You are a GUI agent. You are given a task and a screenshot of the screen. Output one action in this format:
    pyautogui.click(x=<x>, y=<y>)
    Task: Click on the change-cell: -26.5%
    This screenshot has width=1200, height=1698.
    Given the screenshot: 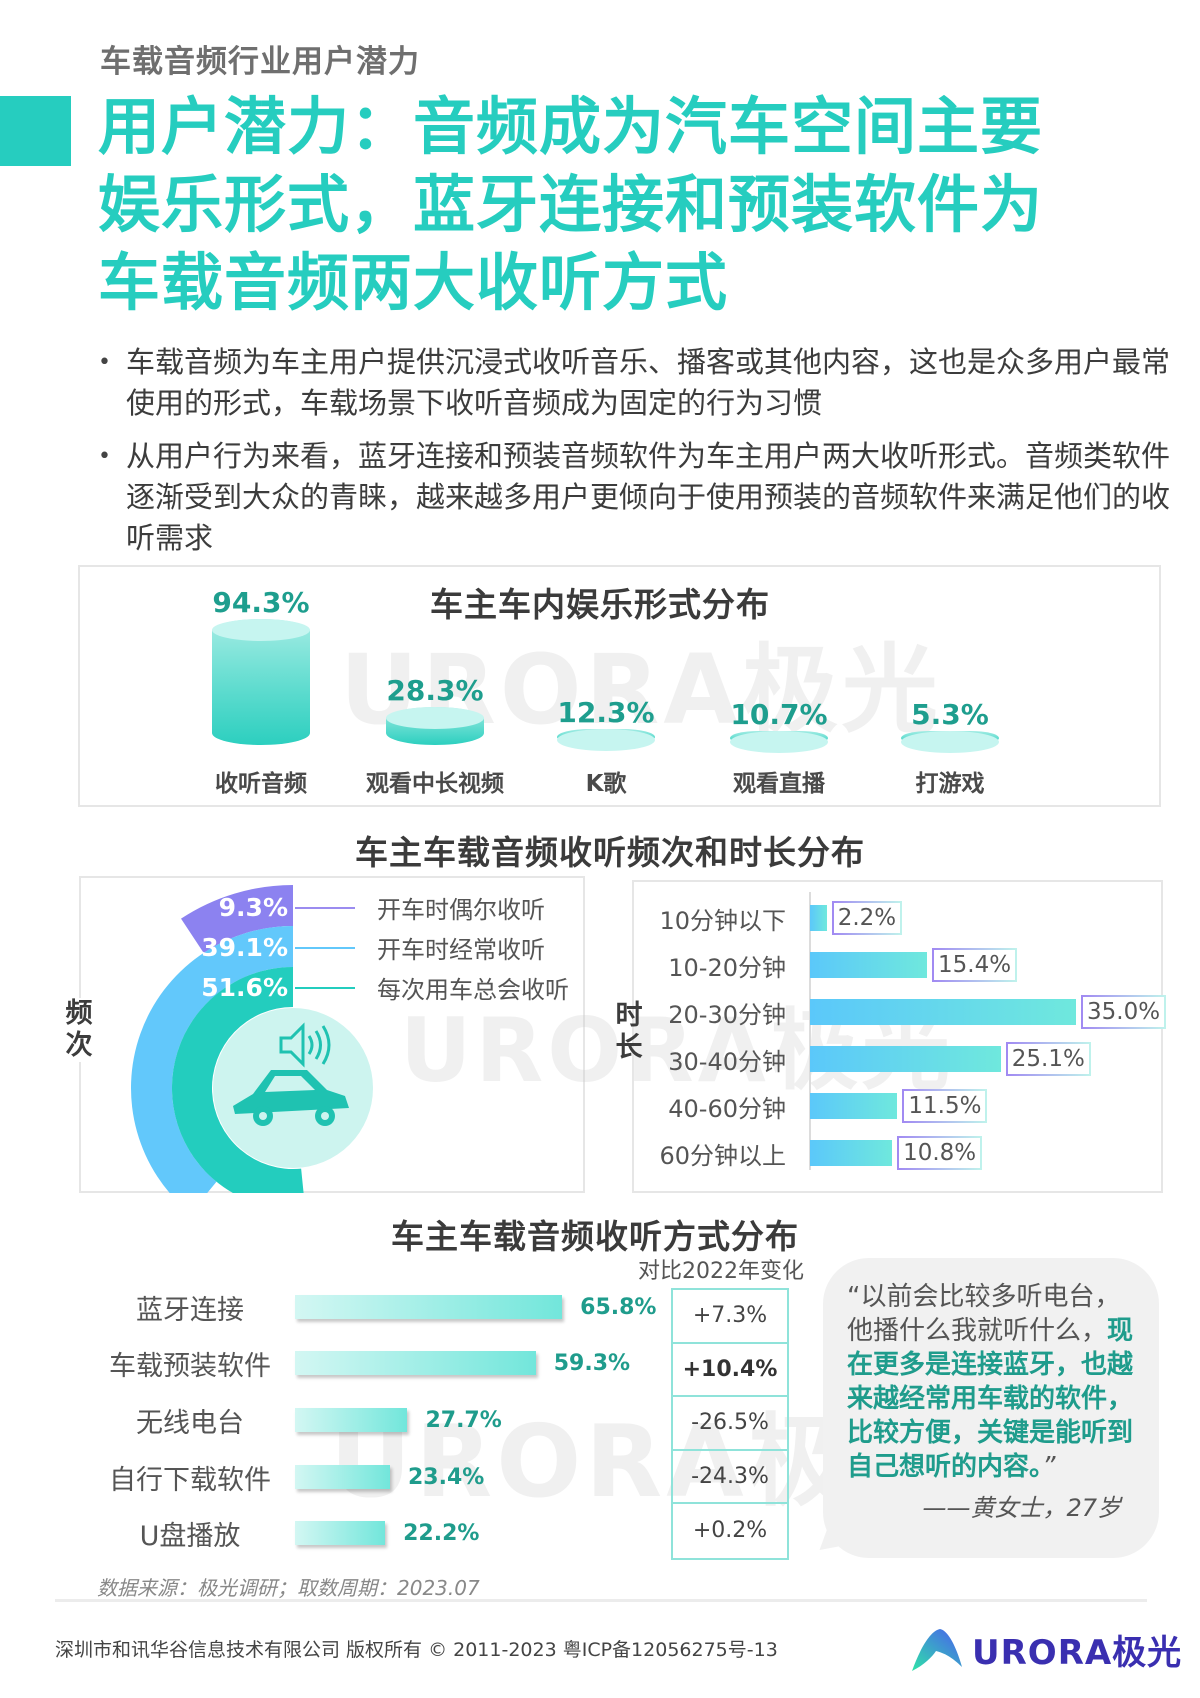 What is the action you would take?
    pyautogui.click(x=730, y=1424)
    